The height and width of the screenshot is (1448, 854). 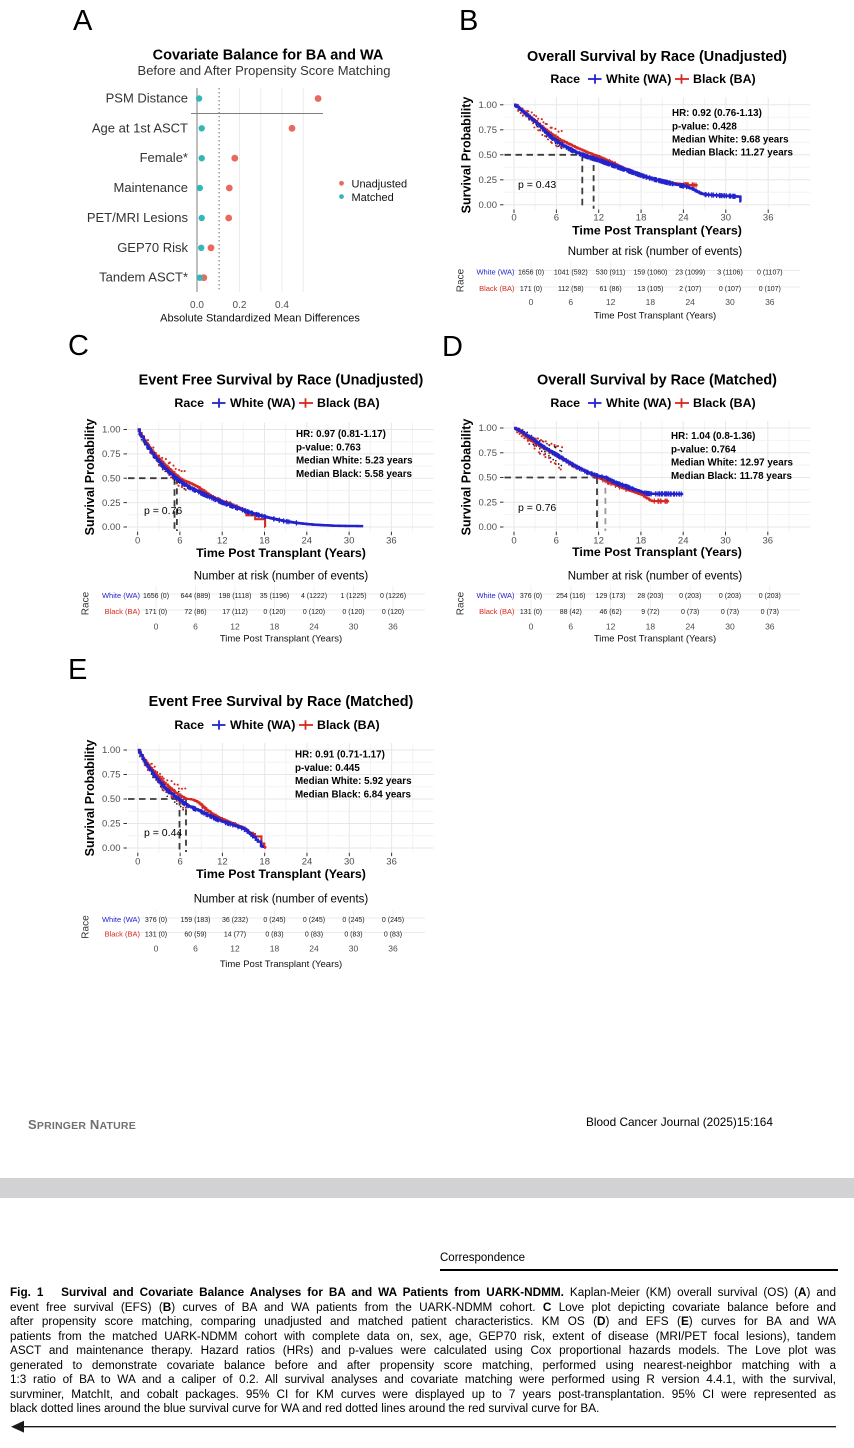 What do you see at coordinates (730, 140) in the screenshot?
I see `svg-text: Median White: 9.68 years` at bounding box center [730, 140].